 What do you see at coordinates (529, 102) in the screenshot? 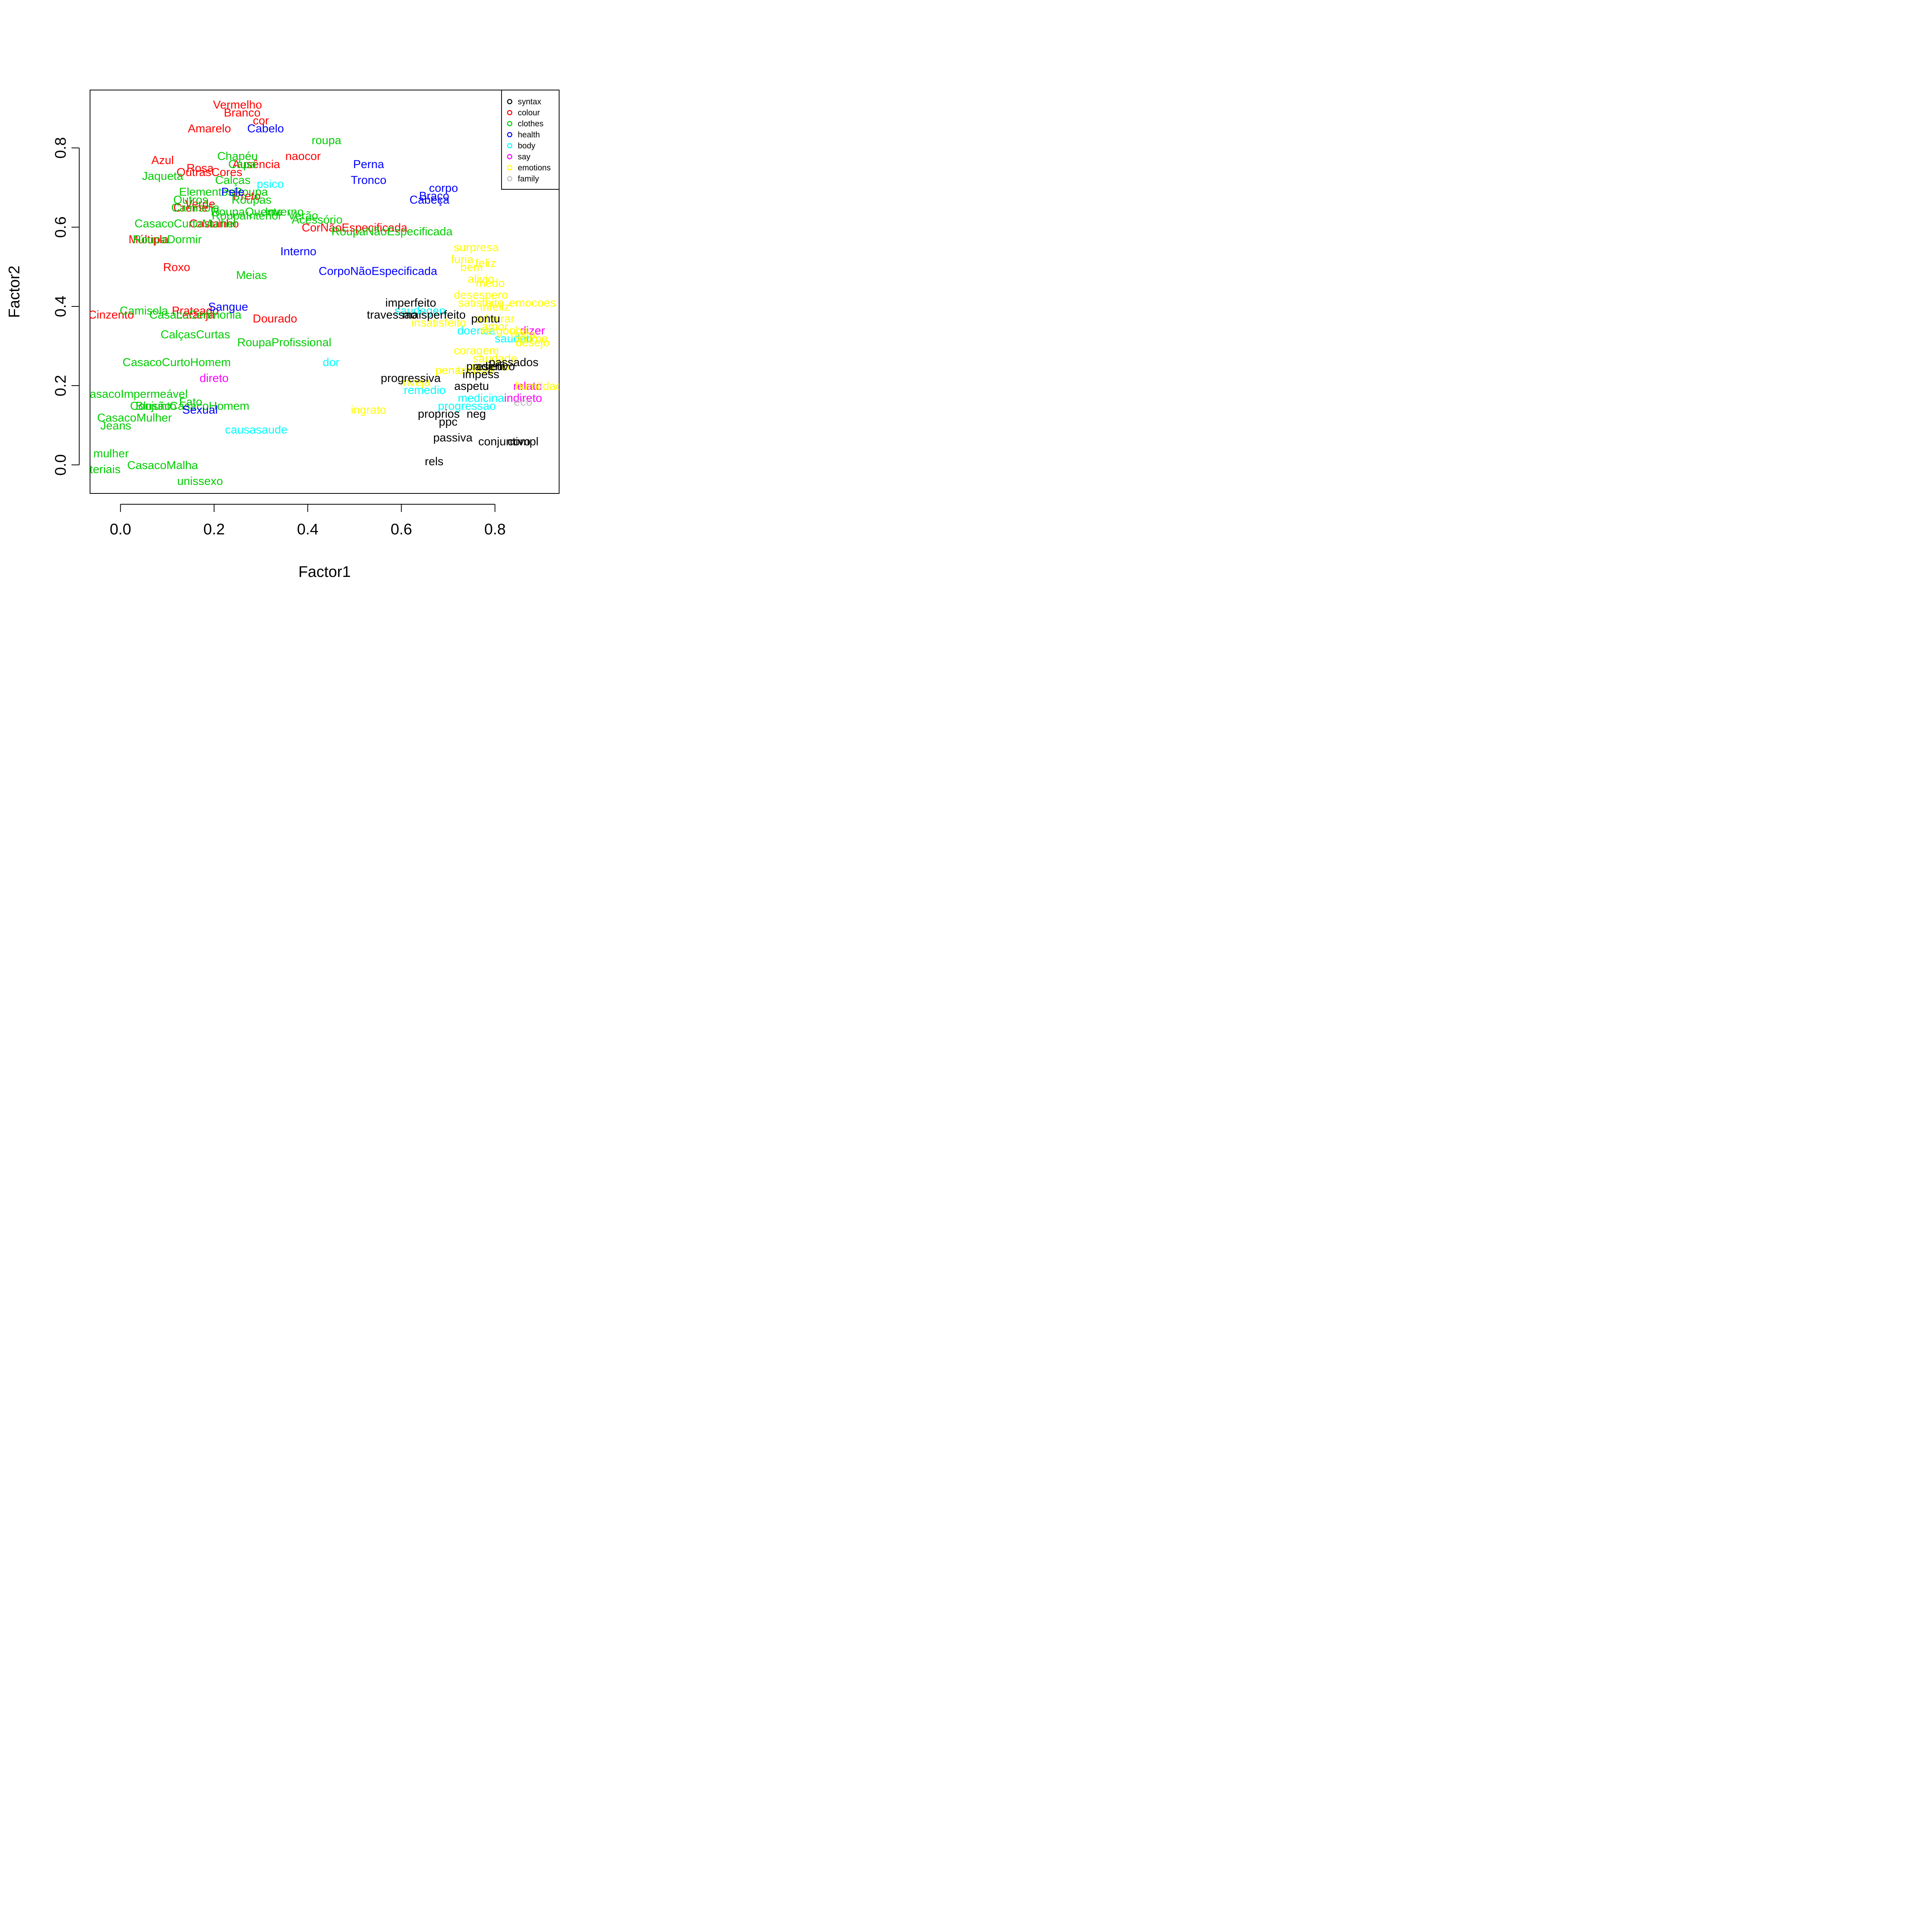
I see `legend-label: syntax` at bounding box center [529, 102].